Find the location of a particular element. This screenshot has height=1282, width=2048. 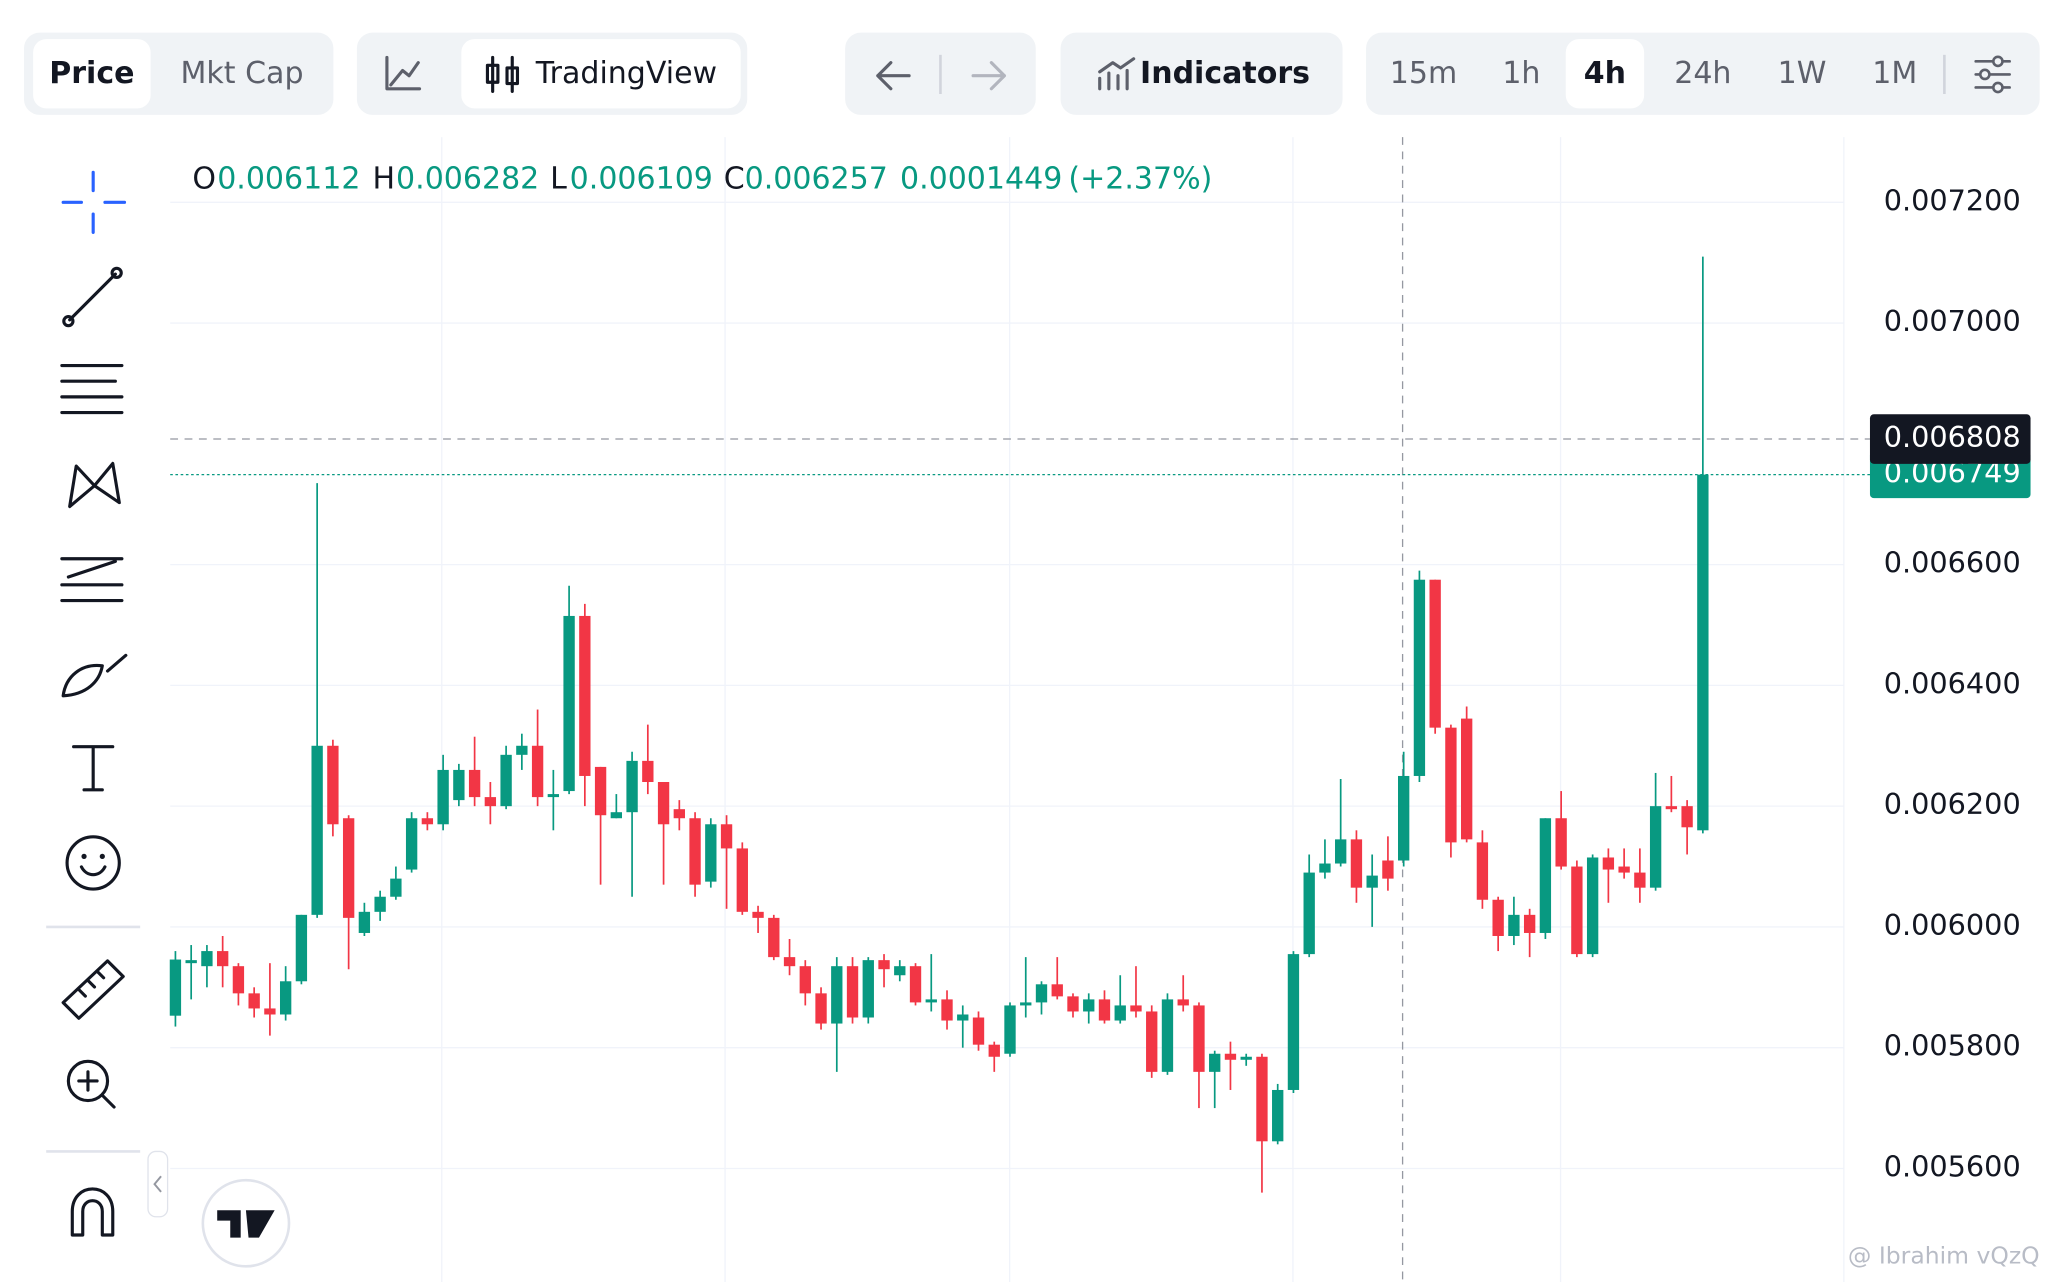

y-tick-label: 0.006400 is located at coordinates (1952, 683).